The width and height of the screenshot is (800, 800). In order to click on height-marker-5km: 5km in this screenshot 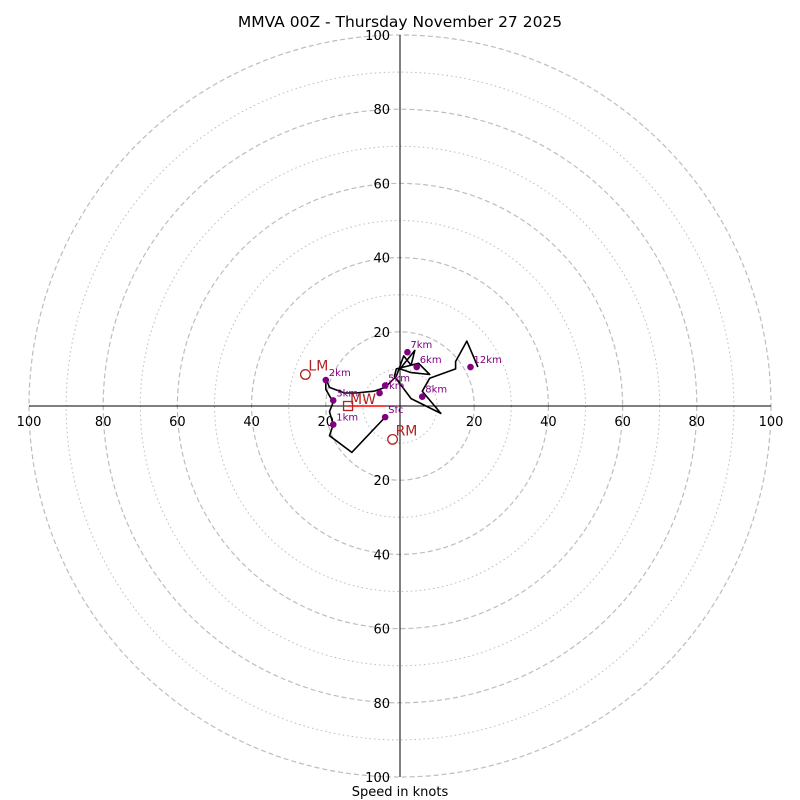, I will do `click(395, 381)`.